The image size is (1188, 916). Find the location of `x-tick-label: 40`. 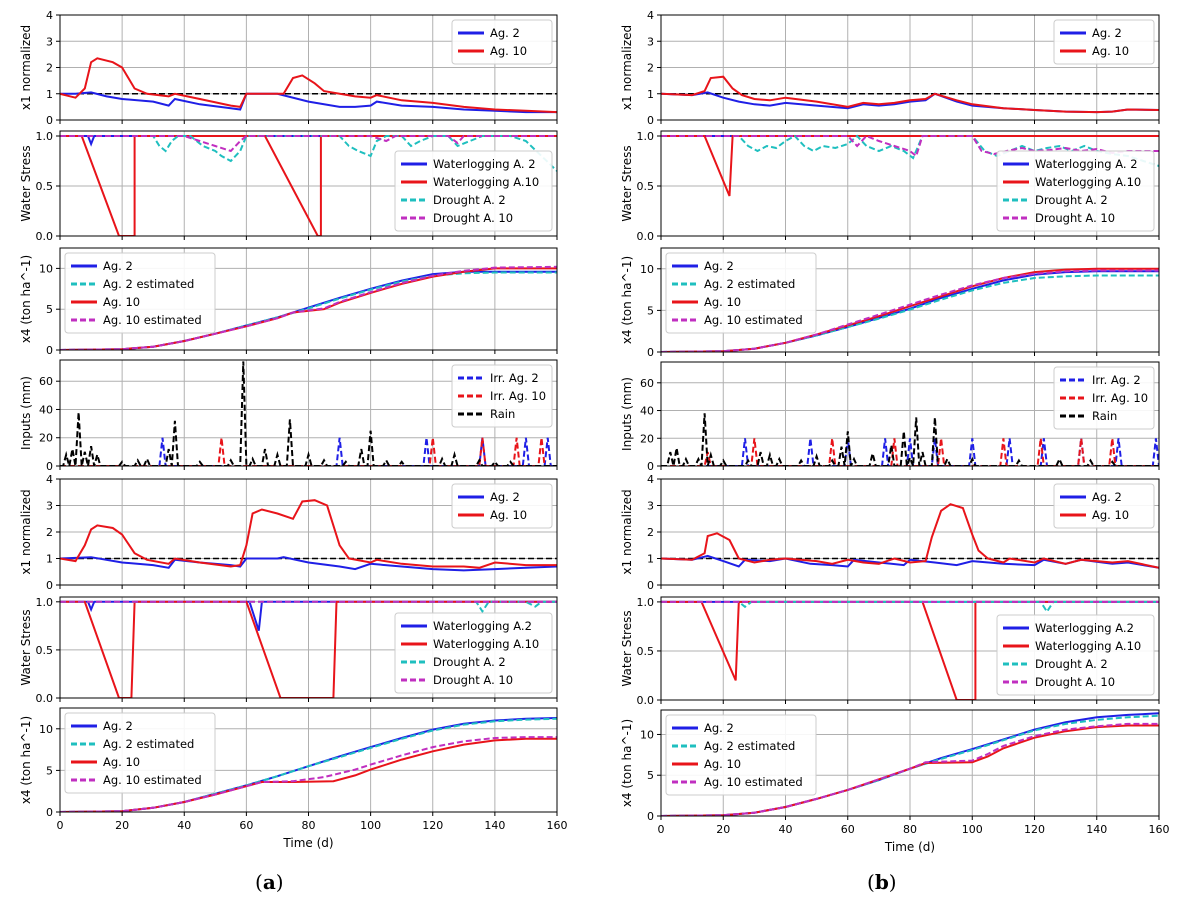

x-tick-label: 40 is located at coordinates (786, 829).